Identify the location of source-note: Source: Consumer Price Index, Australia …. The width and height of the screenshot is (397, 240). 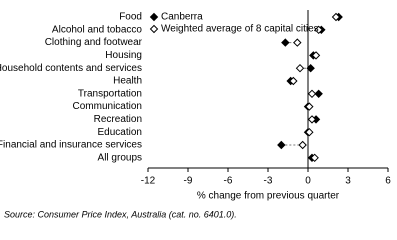
(120, 214).